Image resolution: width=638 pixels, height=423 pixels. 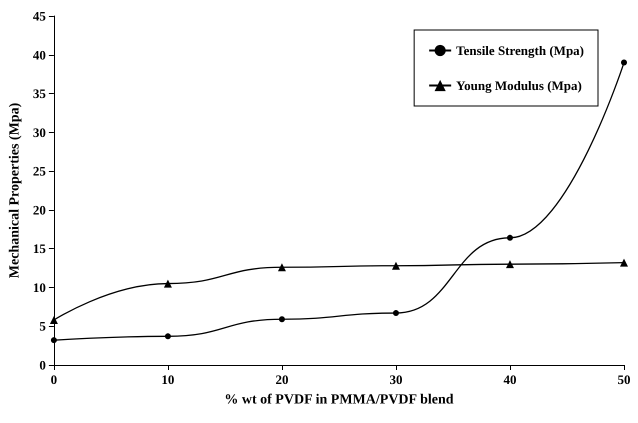 What do you see at coordinates (339, 400) in the screenshot?
I see `x-axis-title: % wt of PVDF in PMMA/PVDF blend` at bounding box center [339, 400].